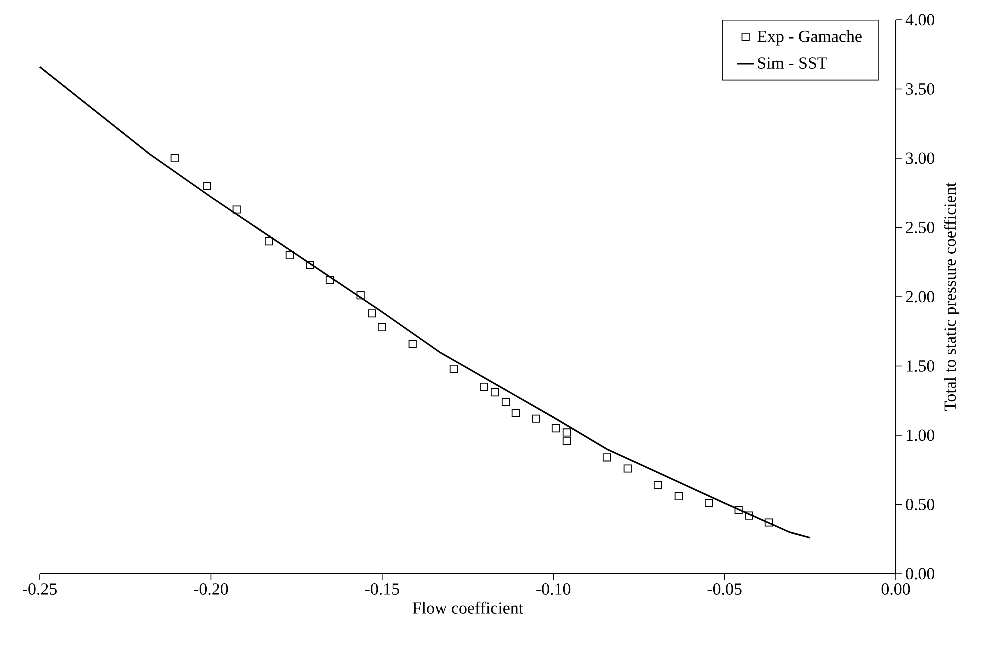 The width and height of the screenshot is (997, 652). Describe the element at coordinates (810, 38) in the screenshot. I see `legend-label: Exp - Gamache` at that location.